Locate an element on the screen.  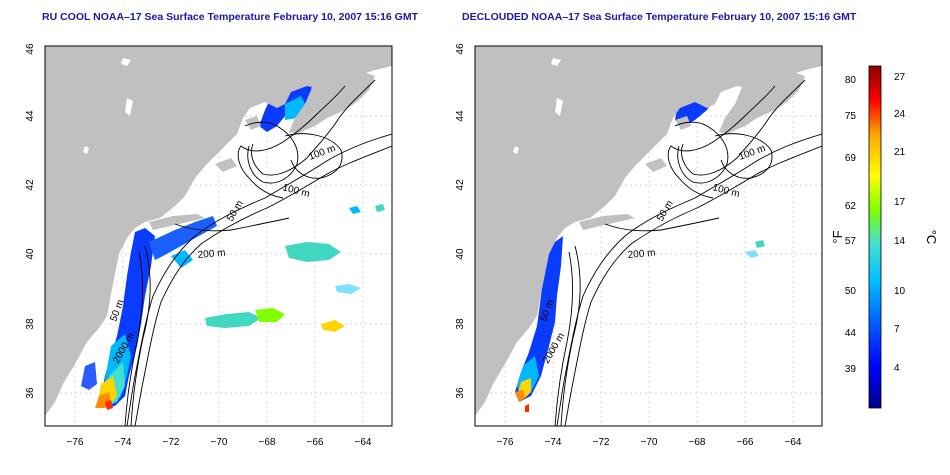
left-lon-tick: −74 is located at coordinates (123, 442).